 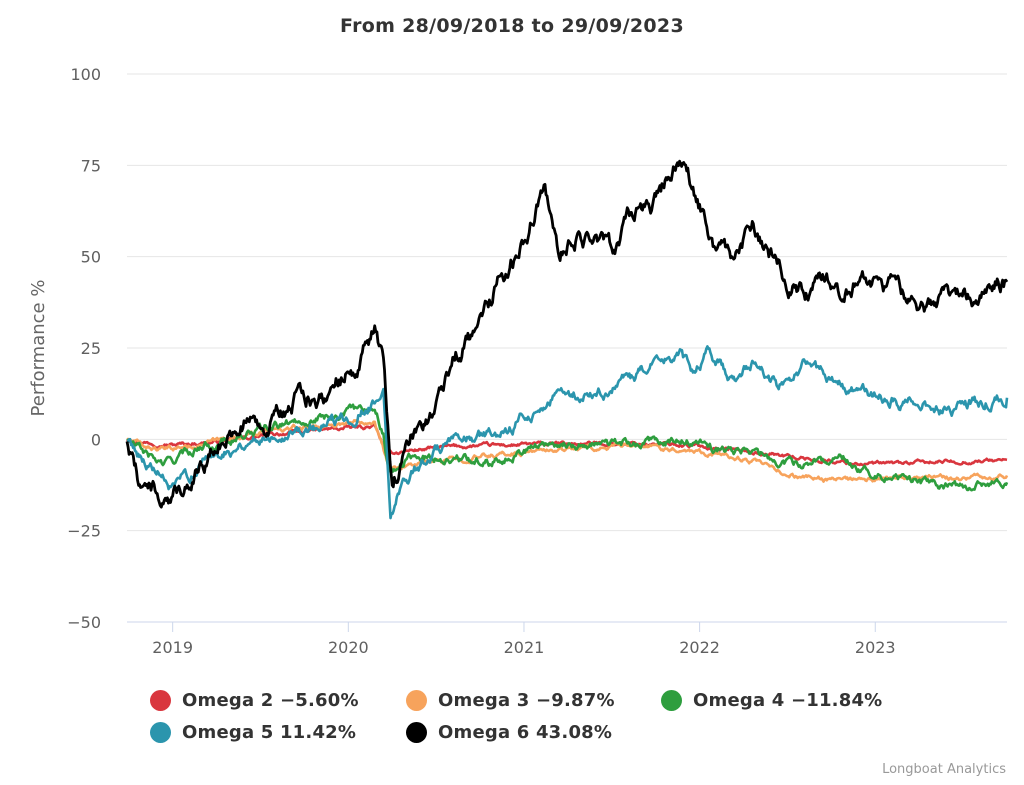 I want to click on x-axis: 2019 2020 2021 2022 2023, so click(x=567, y=639).